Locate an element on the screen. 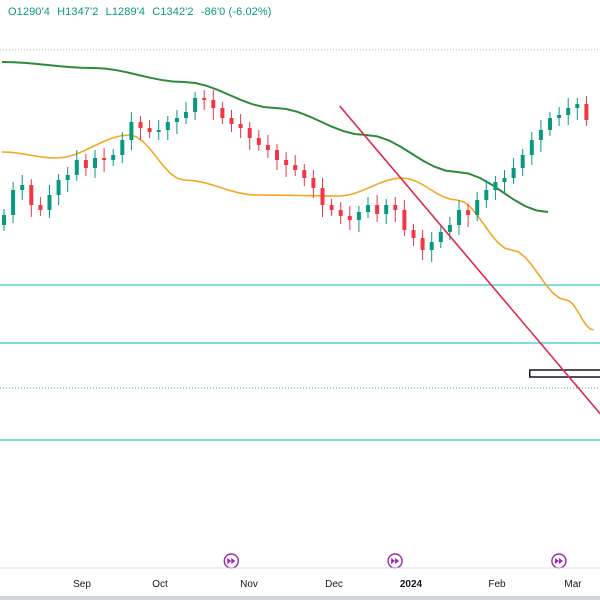  x-tick-label: Feb is located at coordinates (497, 584).